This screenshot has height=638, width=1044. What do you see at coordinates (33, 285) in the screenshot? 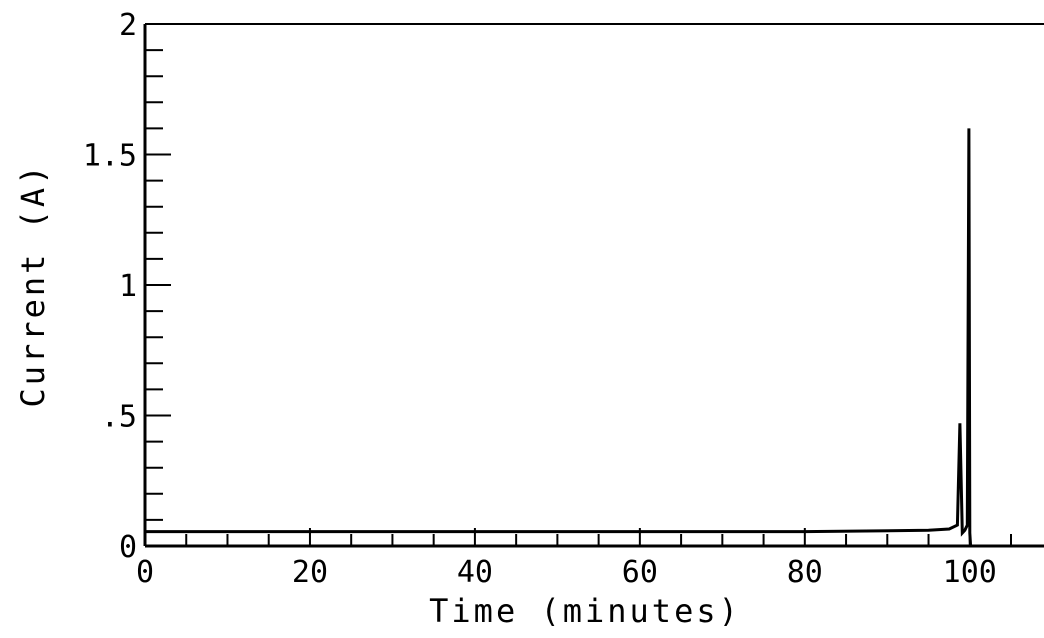
I see `y-axis-label: Current (A)` at bounding box center [33, 285].